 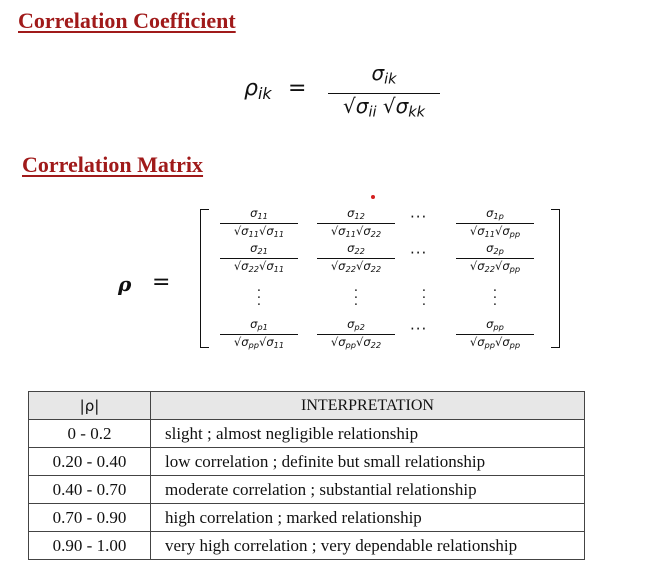 I want to click on matrix-cell-1-2: σ12 √σ11√σ22, so click(x=356, y=223).